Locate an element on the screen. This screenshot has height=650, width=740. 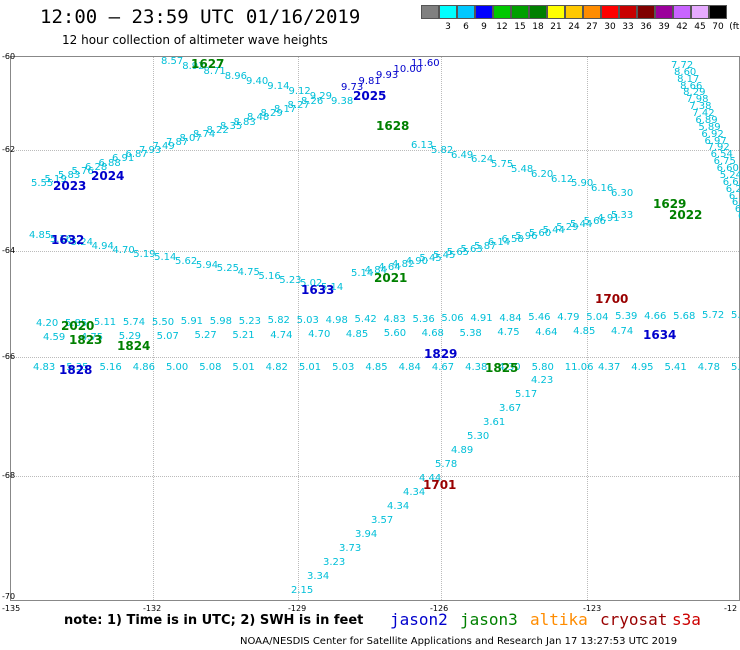
lat-tick-label: -60 is located at coordinates (9, 56).